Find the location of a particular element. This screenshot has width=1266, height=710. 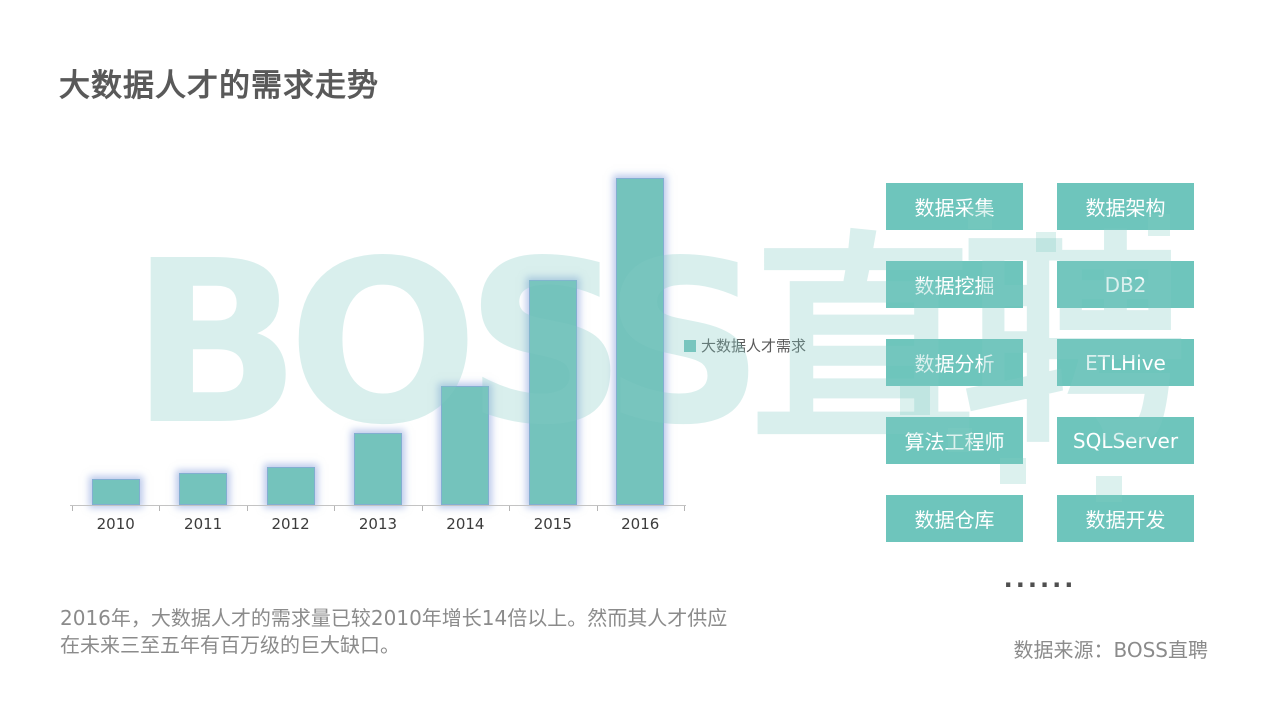

chart-bar-2011 is located at coordinates (203, 489).